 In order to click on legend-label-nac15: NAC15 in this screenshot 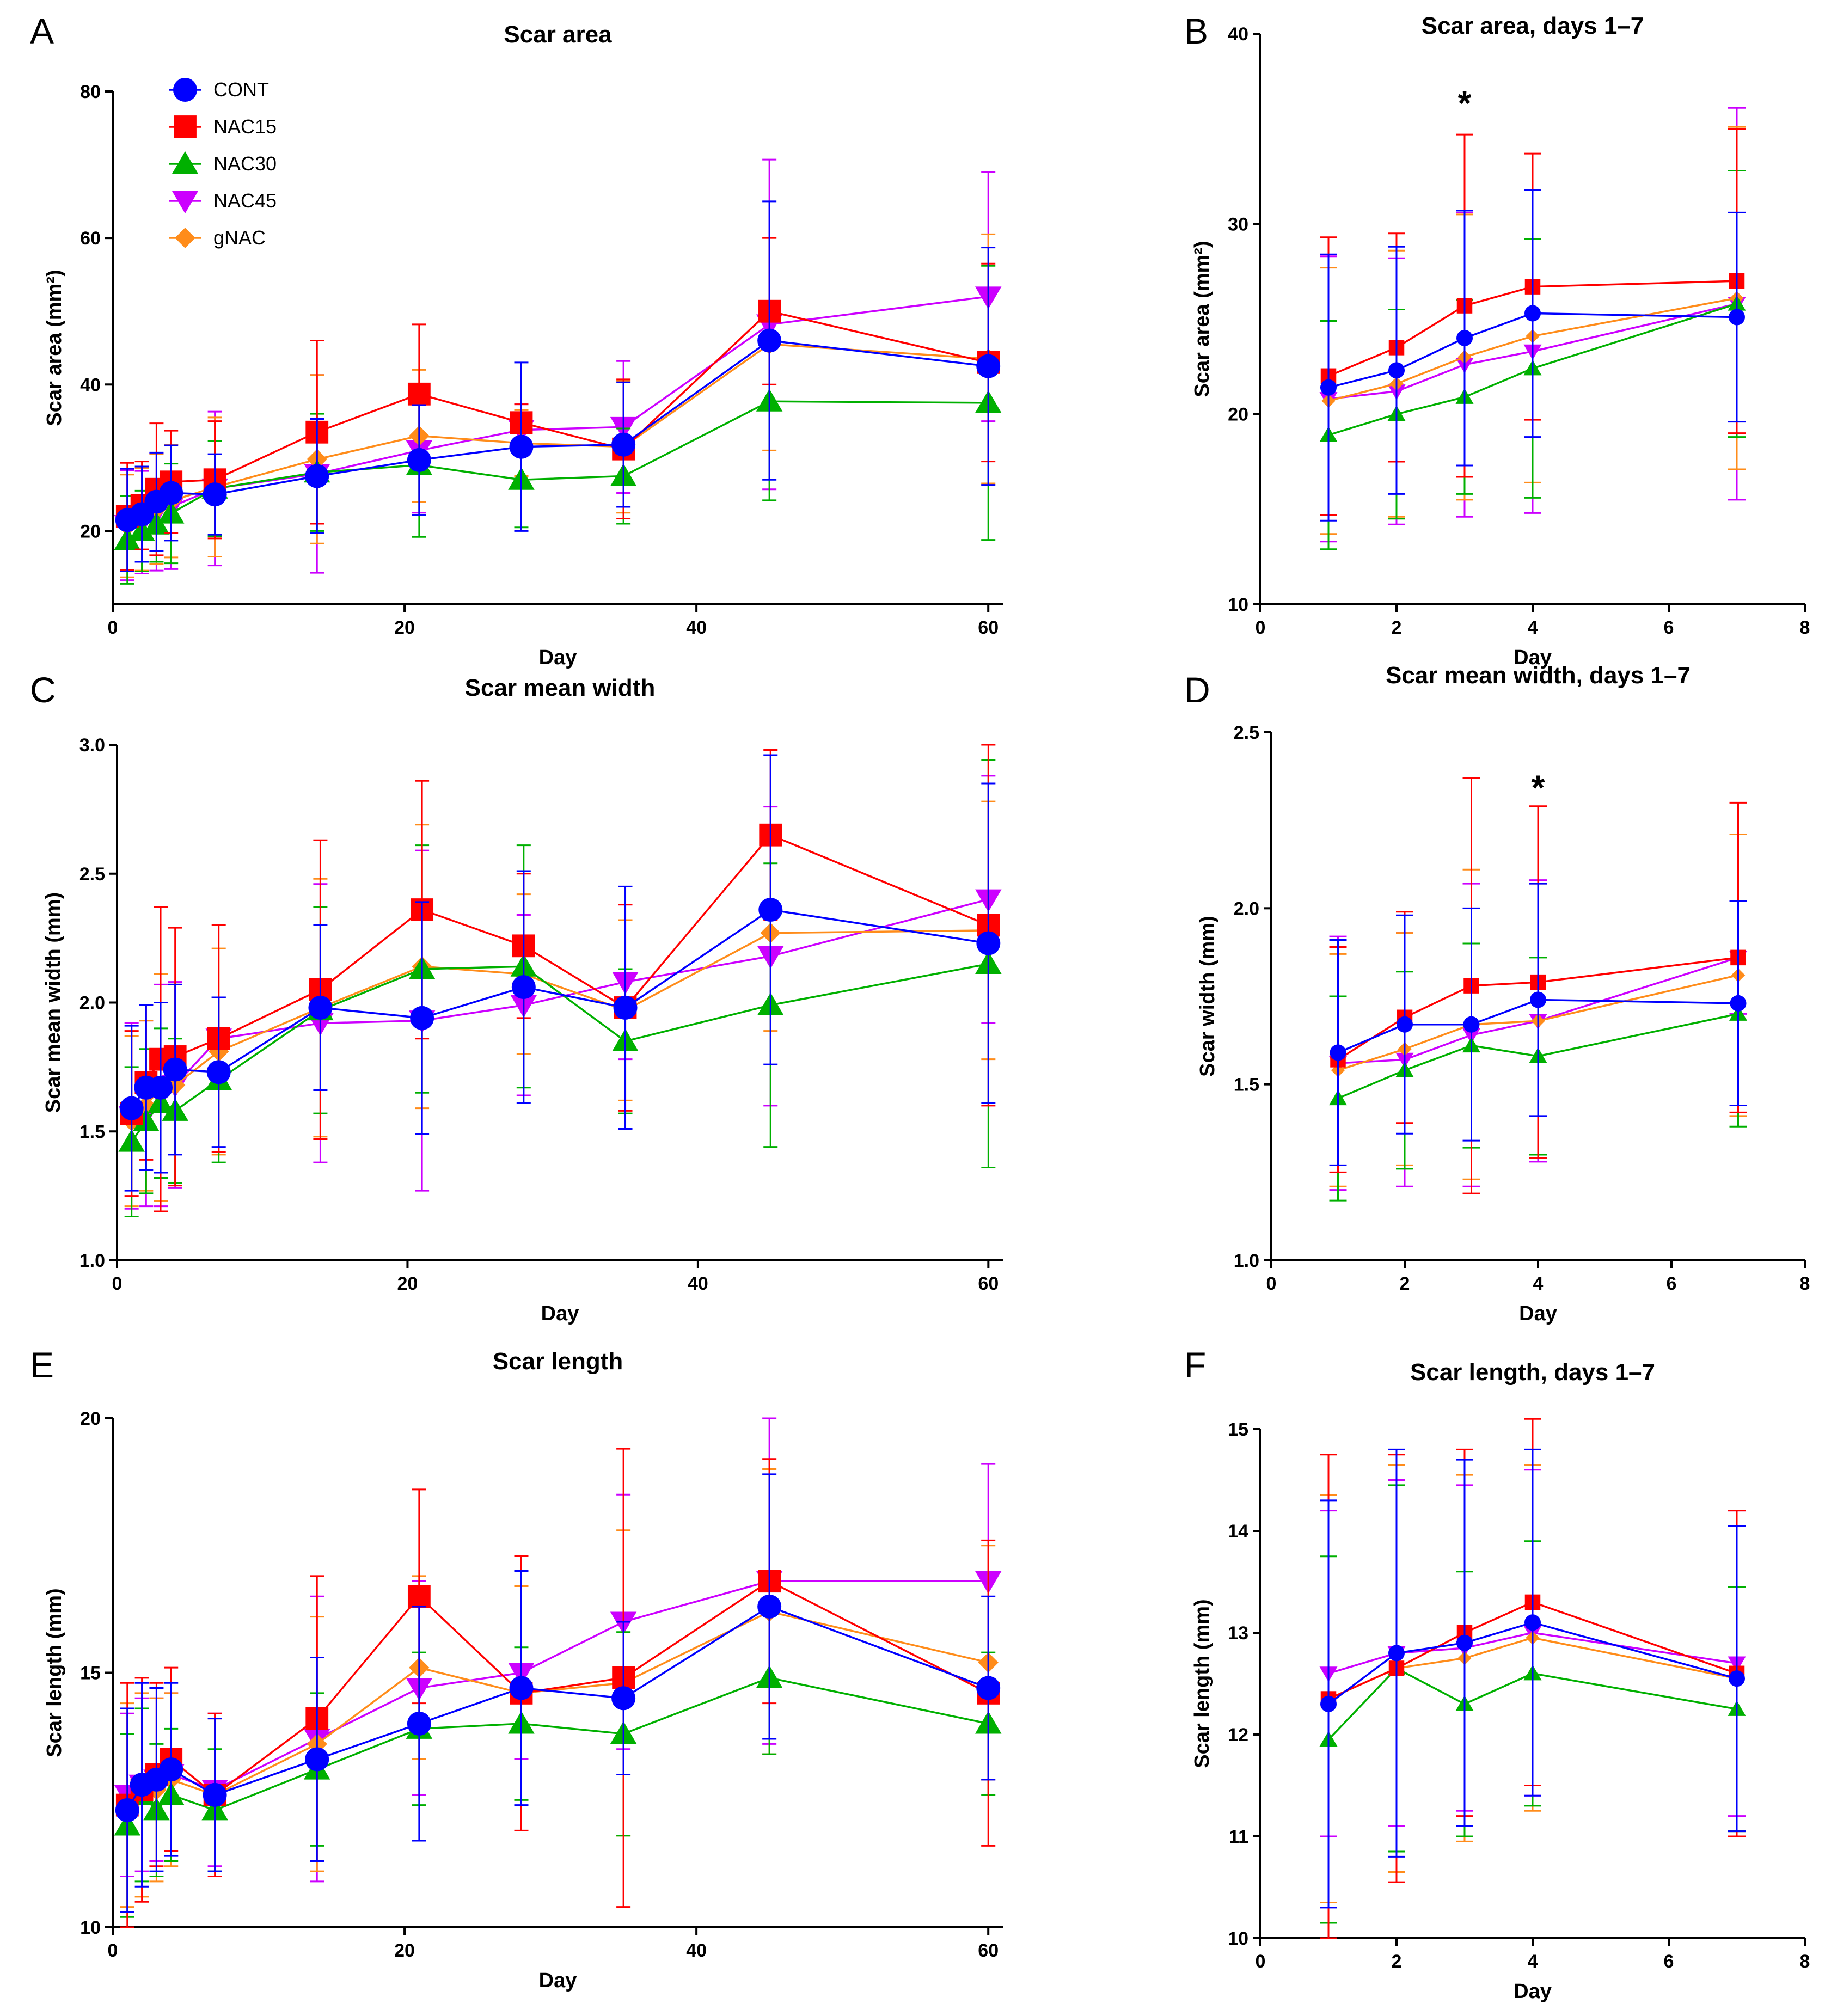, I will do `click(245, 126)`.